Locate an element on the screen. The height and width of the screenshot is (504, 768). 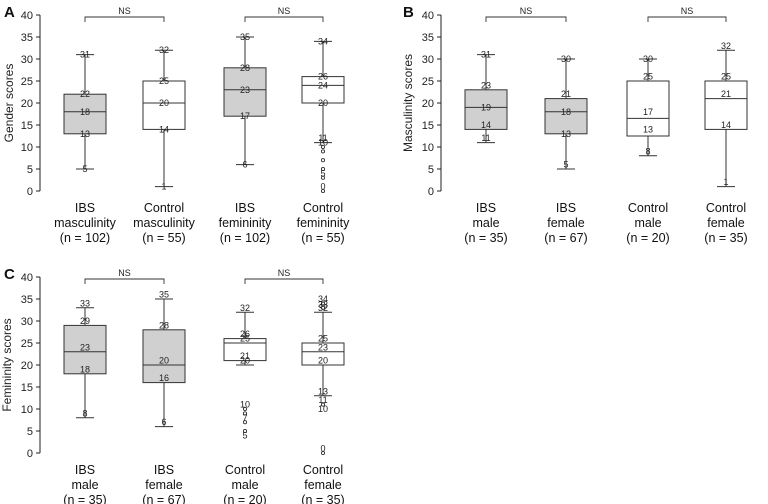
value-annotation: 17 is located at coordinates (245, 116).